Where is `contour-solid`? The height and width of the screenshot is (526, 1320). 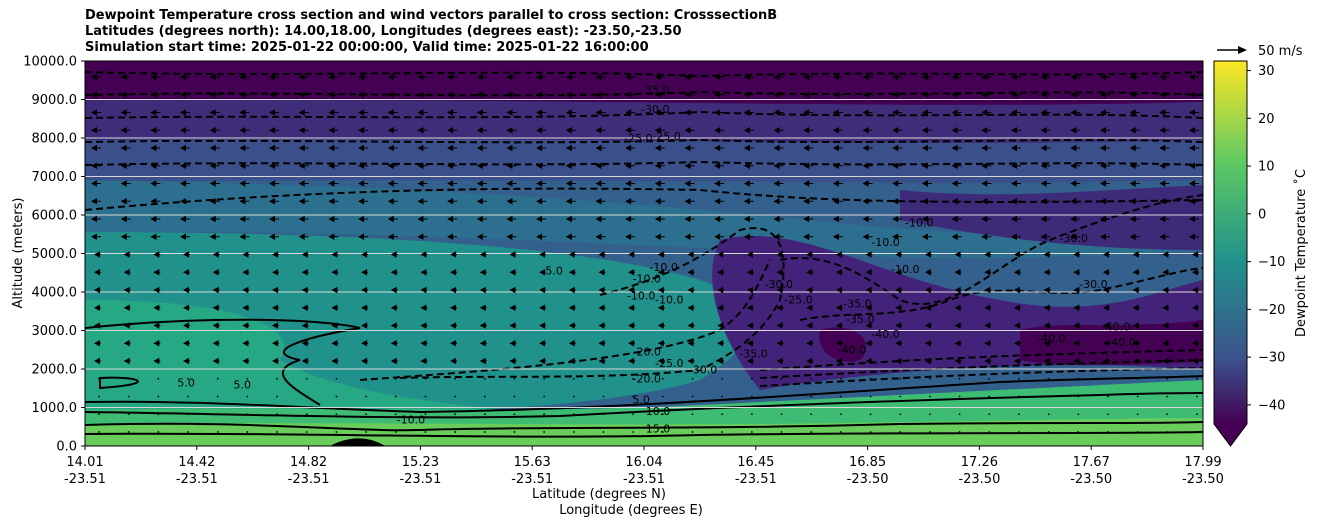
contour-solid is located at coordinates (644, 405).